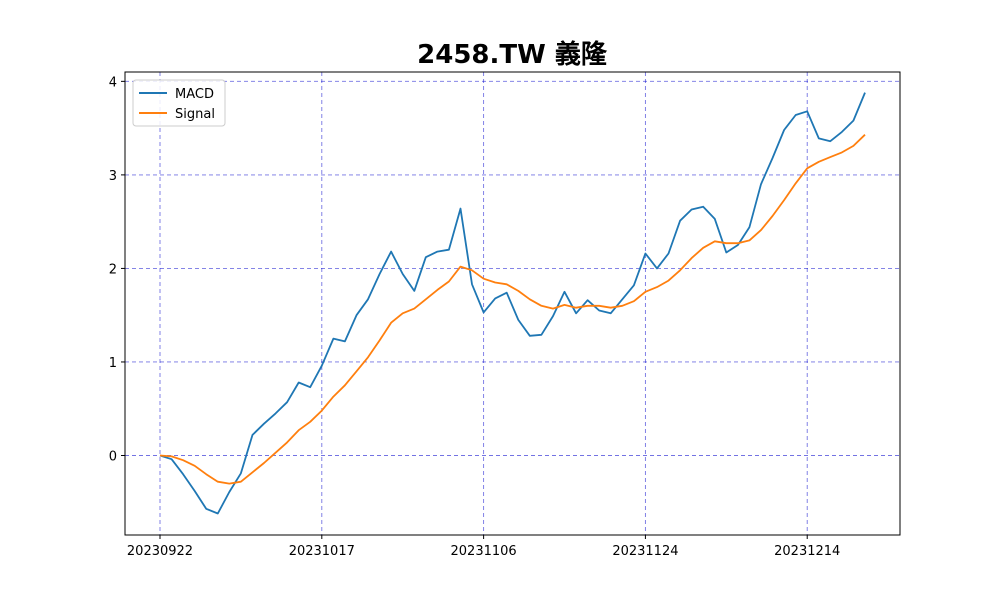 Image resolution: width=1000 pixels, height=600 pixels. Describe the element at coordinates (160, 551) in the screenshot. I see `x-tick-label: 20230922` at that location.